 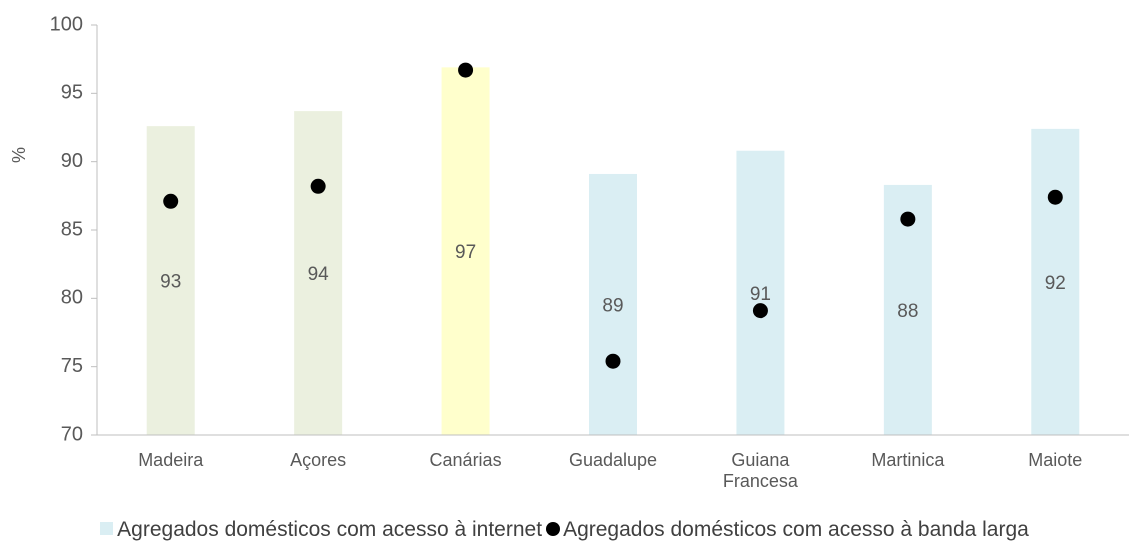 I want to click on x-tick-label: Guiana Francesa, so click(x=760, y=470).